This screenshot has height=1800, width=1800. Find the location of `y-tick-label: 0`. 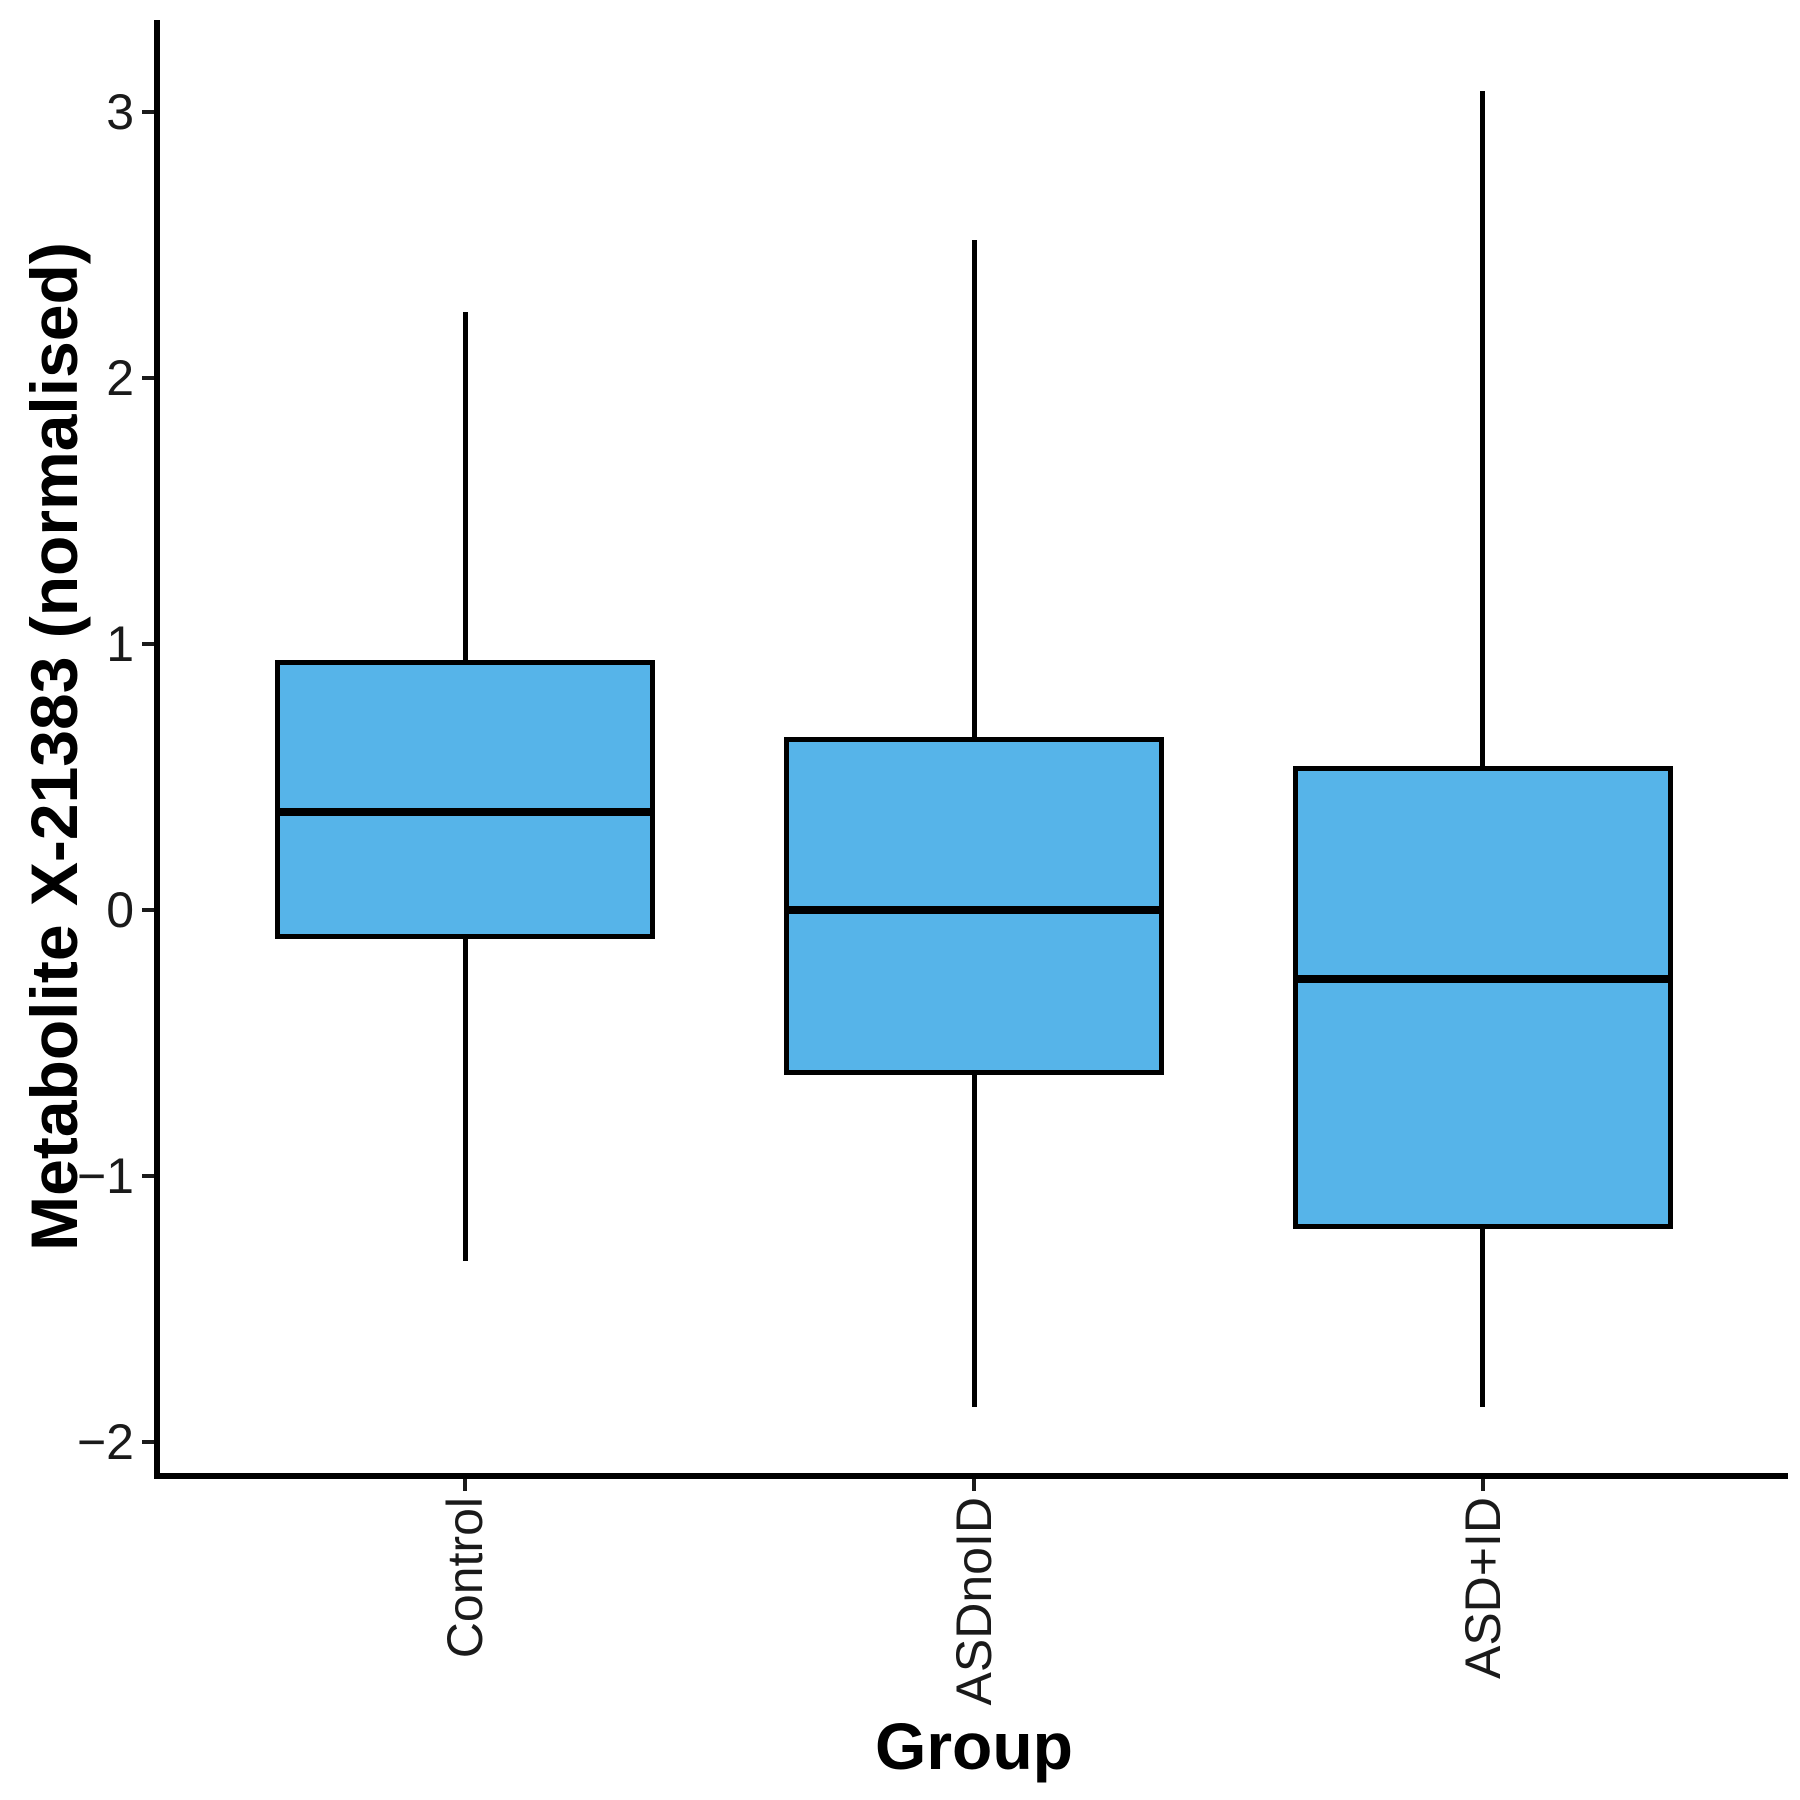

y-tick-label: 0 is located at coordinates (120, 910).